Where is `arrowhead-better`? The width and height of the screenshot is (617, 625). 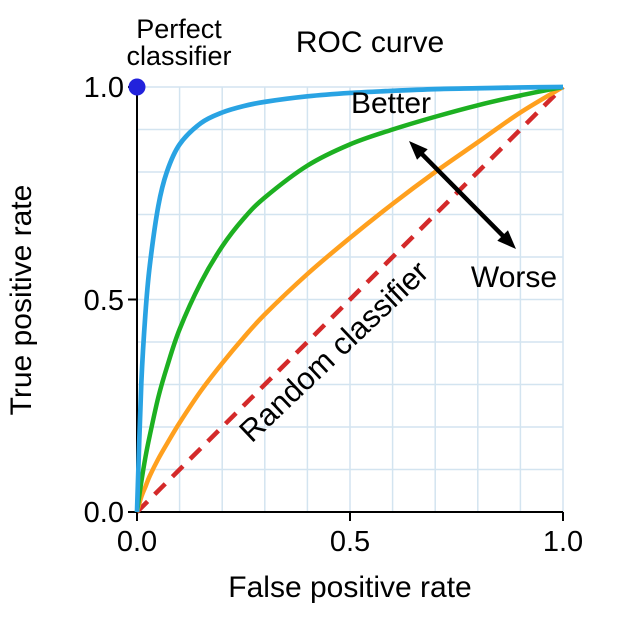 arrowhead-better is located at coordinates (418, 150).